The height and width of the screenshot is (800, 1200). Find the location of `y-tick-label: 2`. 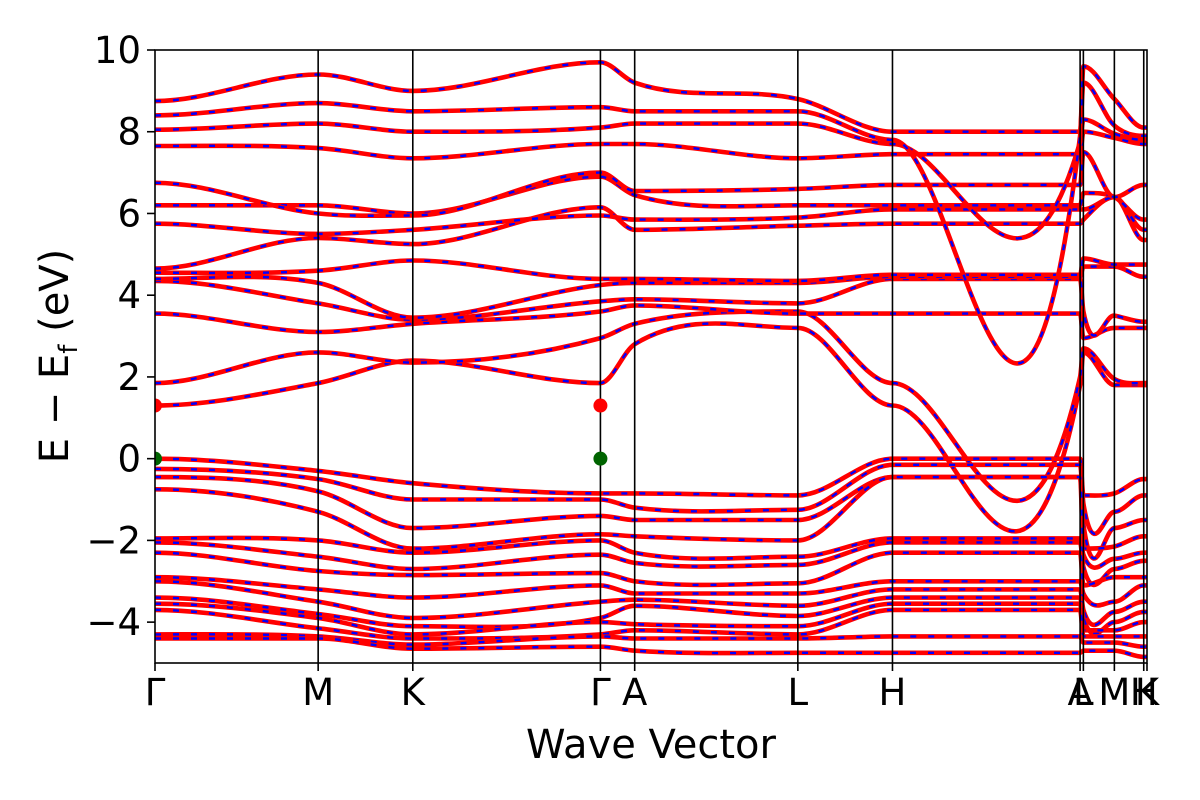

y-tick-label: 2 is located at coordinates (129, 377).